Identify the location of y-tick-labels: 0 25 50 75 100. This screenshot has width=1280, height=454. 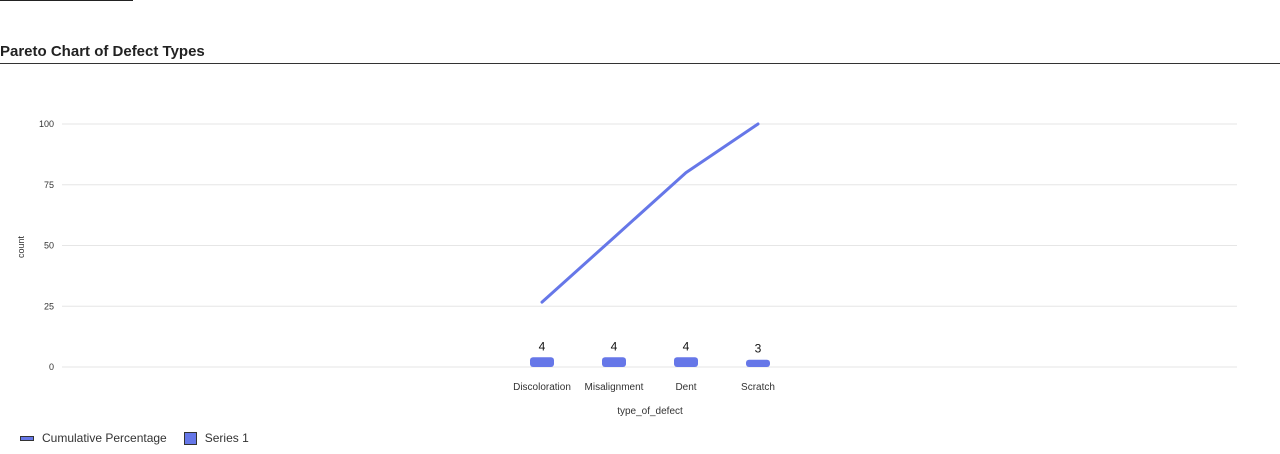
(46, 245).